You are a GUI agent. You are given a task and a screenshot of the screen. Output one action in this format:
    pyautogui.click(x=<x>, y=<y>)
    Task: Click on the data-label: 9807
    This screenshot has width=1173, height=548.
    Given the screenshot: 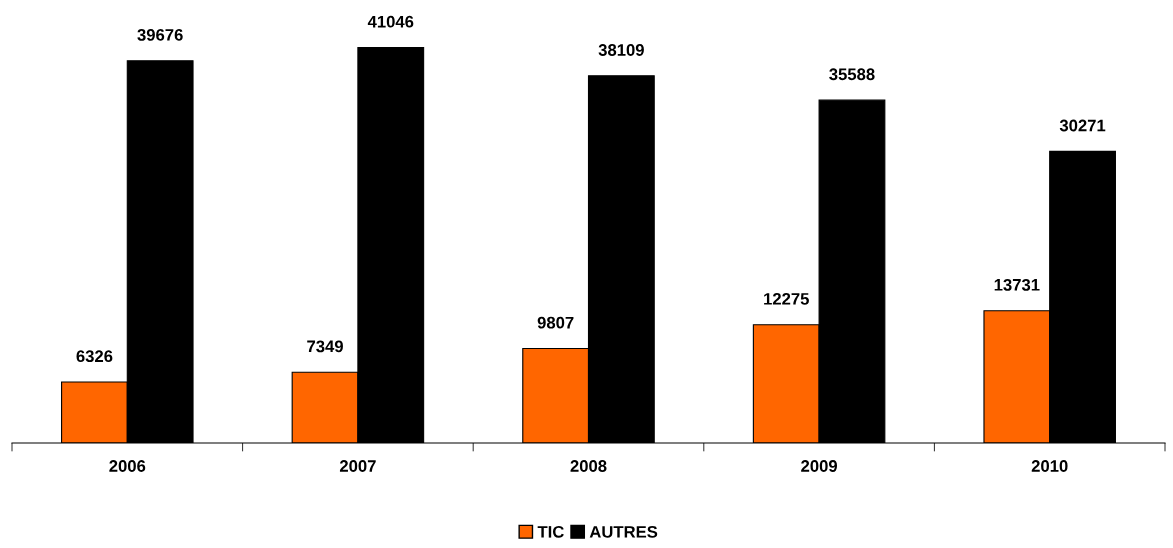 What is the action you would take?
    pyautogui.click(x=555, y=322)
    